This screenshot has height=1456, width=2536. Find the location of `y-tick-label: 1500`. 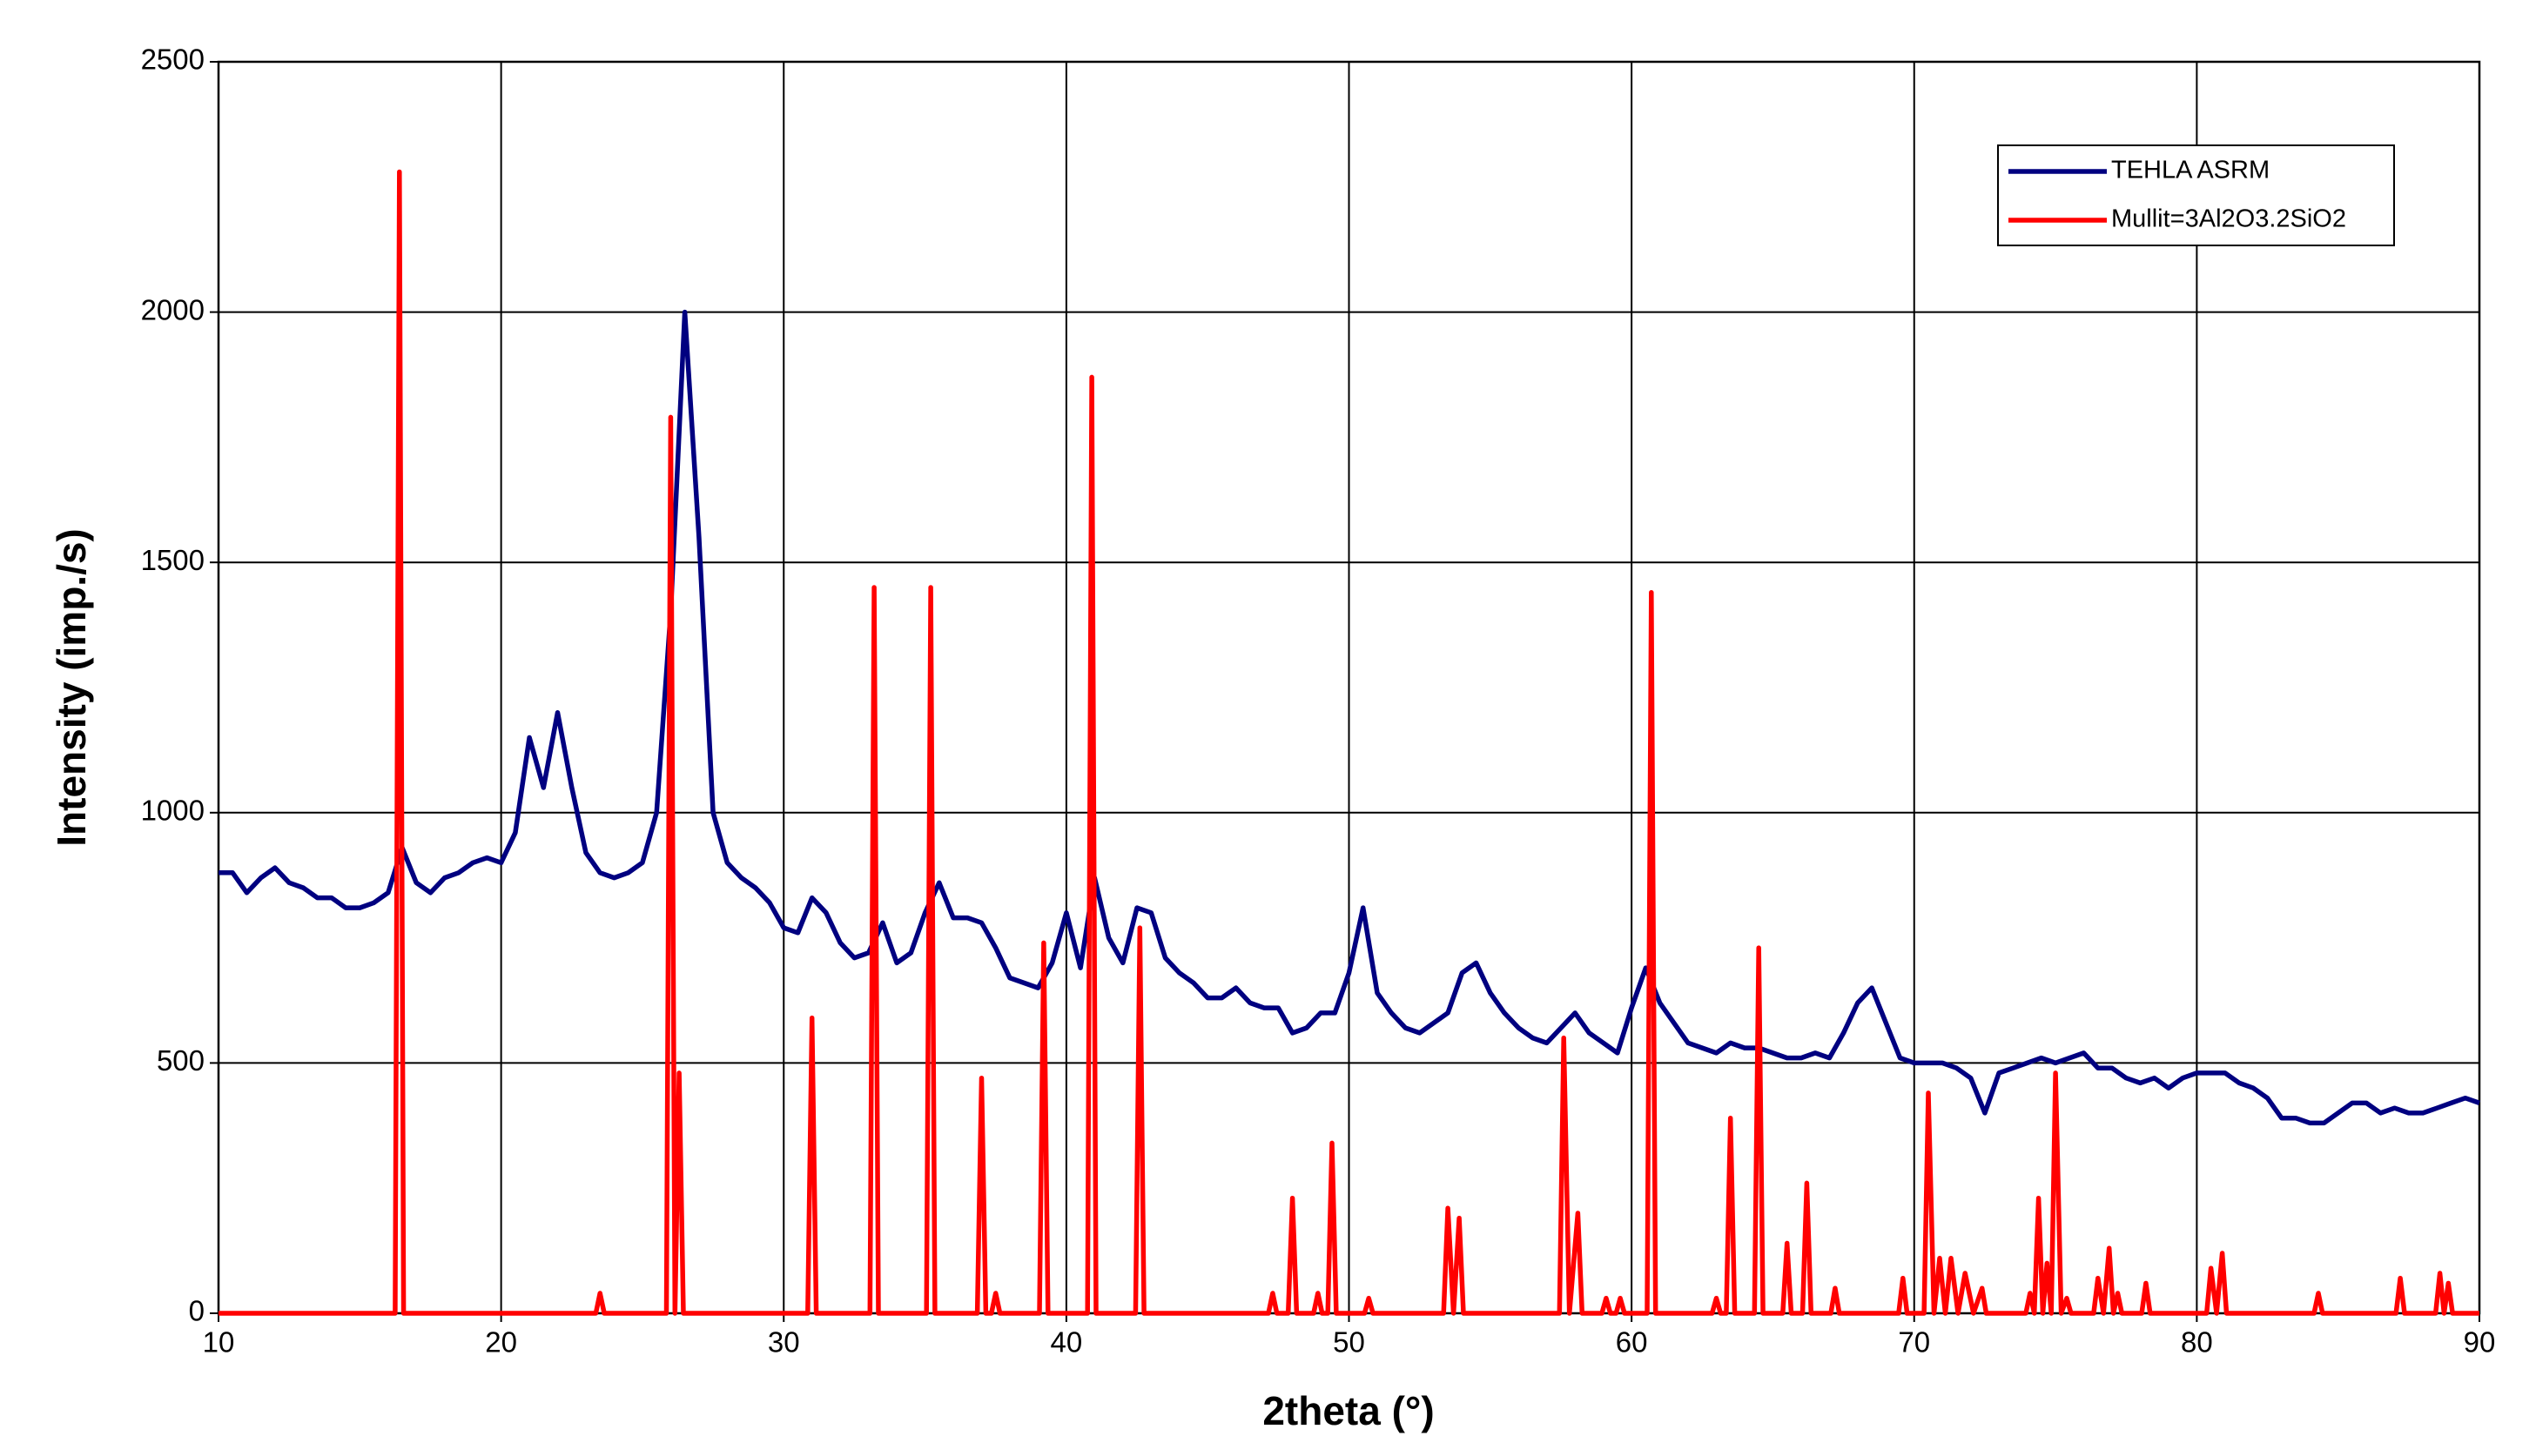

y-tick-label: 1500 is located at coordinates (173, 560).